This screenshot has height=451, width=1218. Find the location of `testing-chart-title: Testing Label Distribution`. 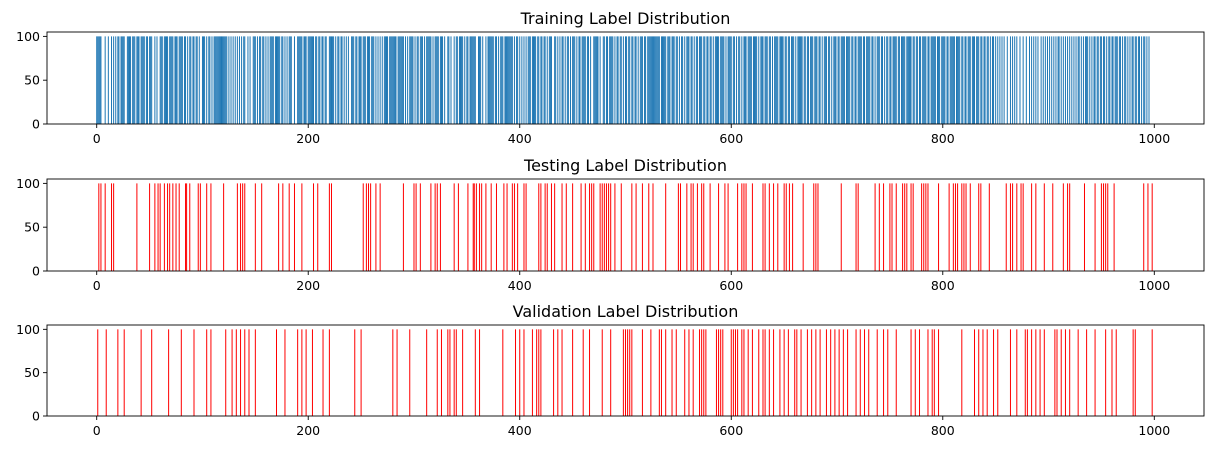

testing-chart-title: Testing Label Distribution is located at coordinates (625, 165).